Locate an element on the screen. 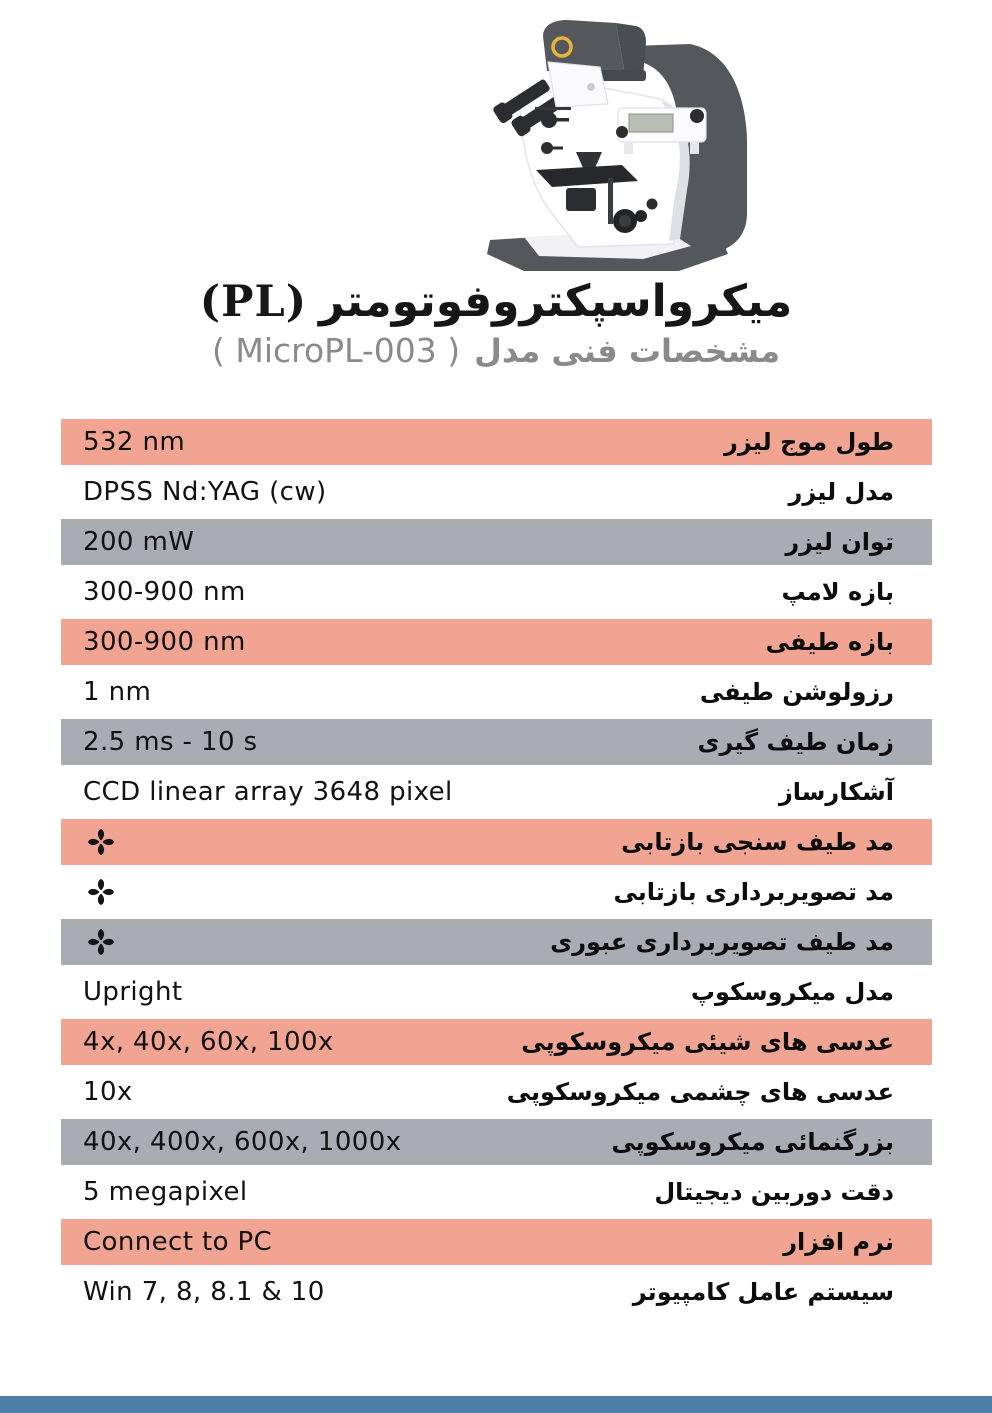  spec-value-cell: 2.5 ms - 10 s is located at coordinates (170, 742).